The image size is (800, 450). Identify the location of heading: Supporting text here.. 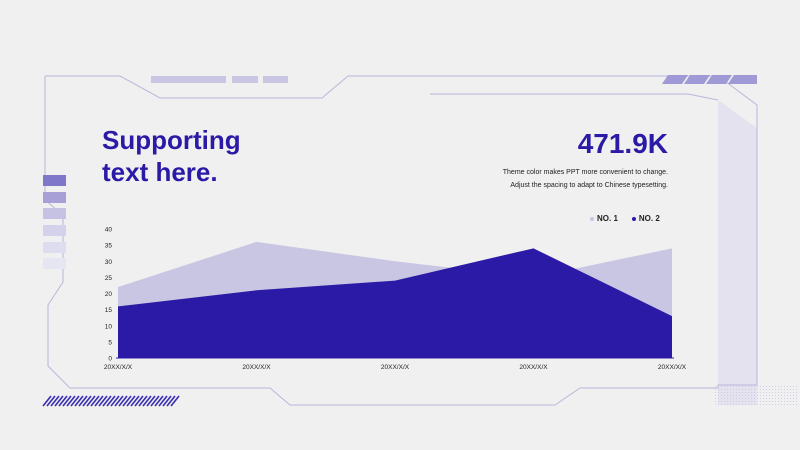
(232, 156).